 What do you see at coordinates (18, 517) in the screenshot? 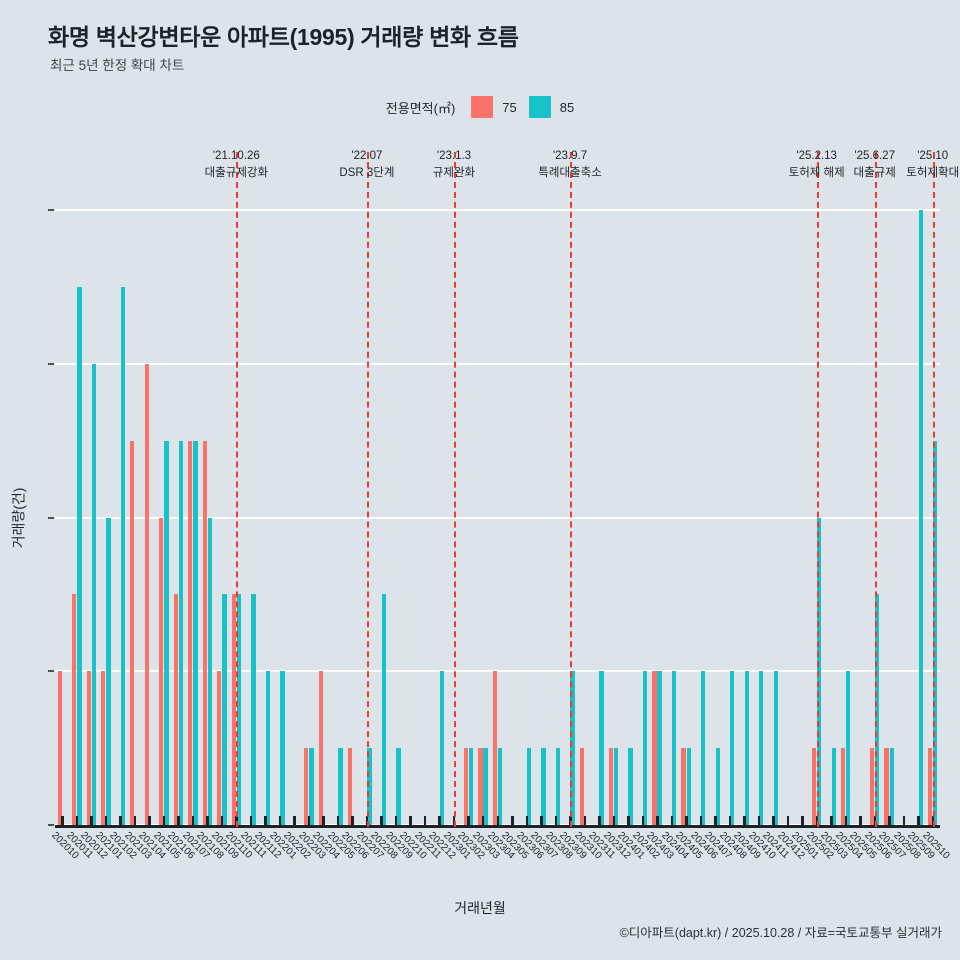
I see `y-axis-title-text: 거래량(건)` at bounding box center [18, 517].